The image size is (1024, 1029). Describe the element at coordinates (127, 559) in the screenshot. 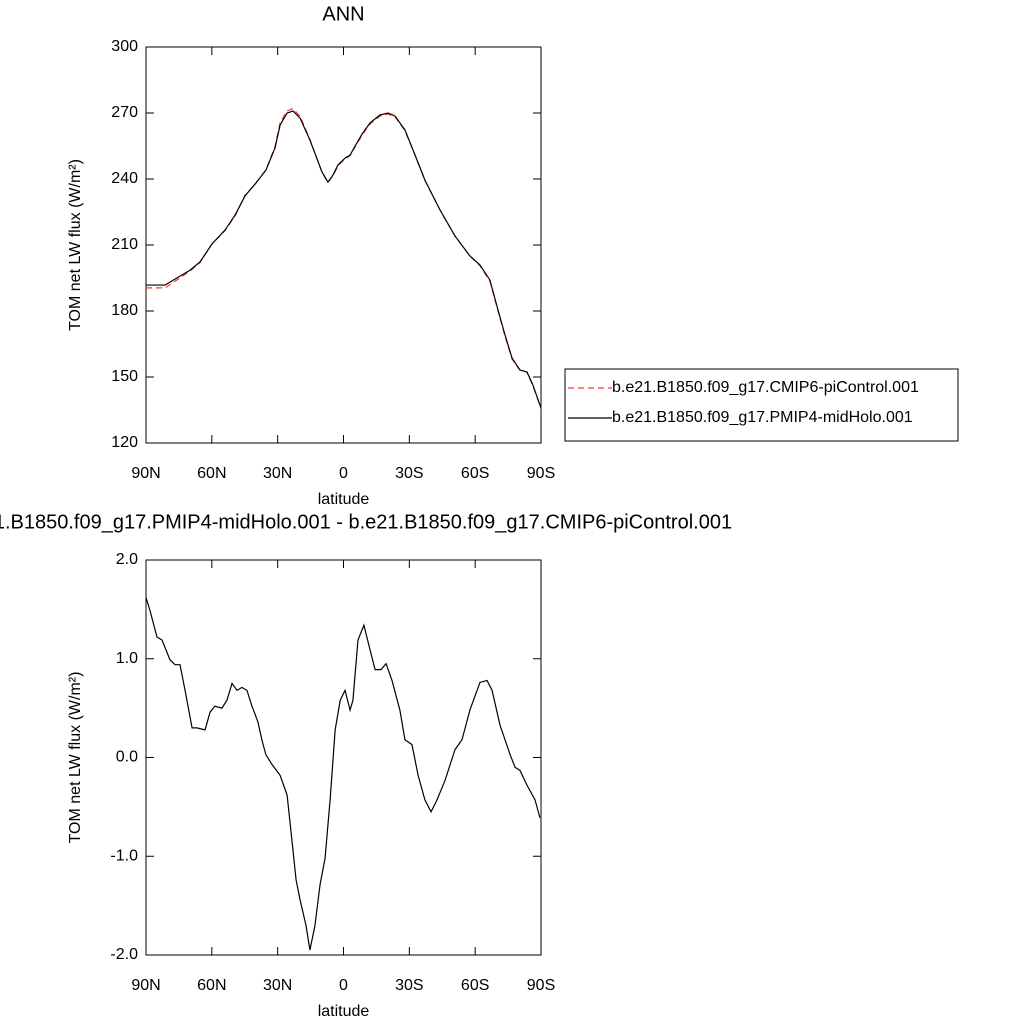

I see `y-tick-label: 2.0` at that location.